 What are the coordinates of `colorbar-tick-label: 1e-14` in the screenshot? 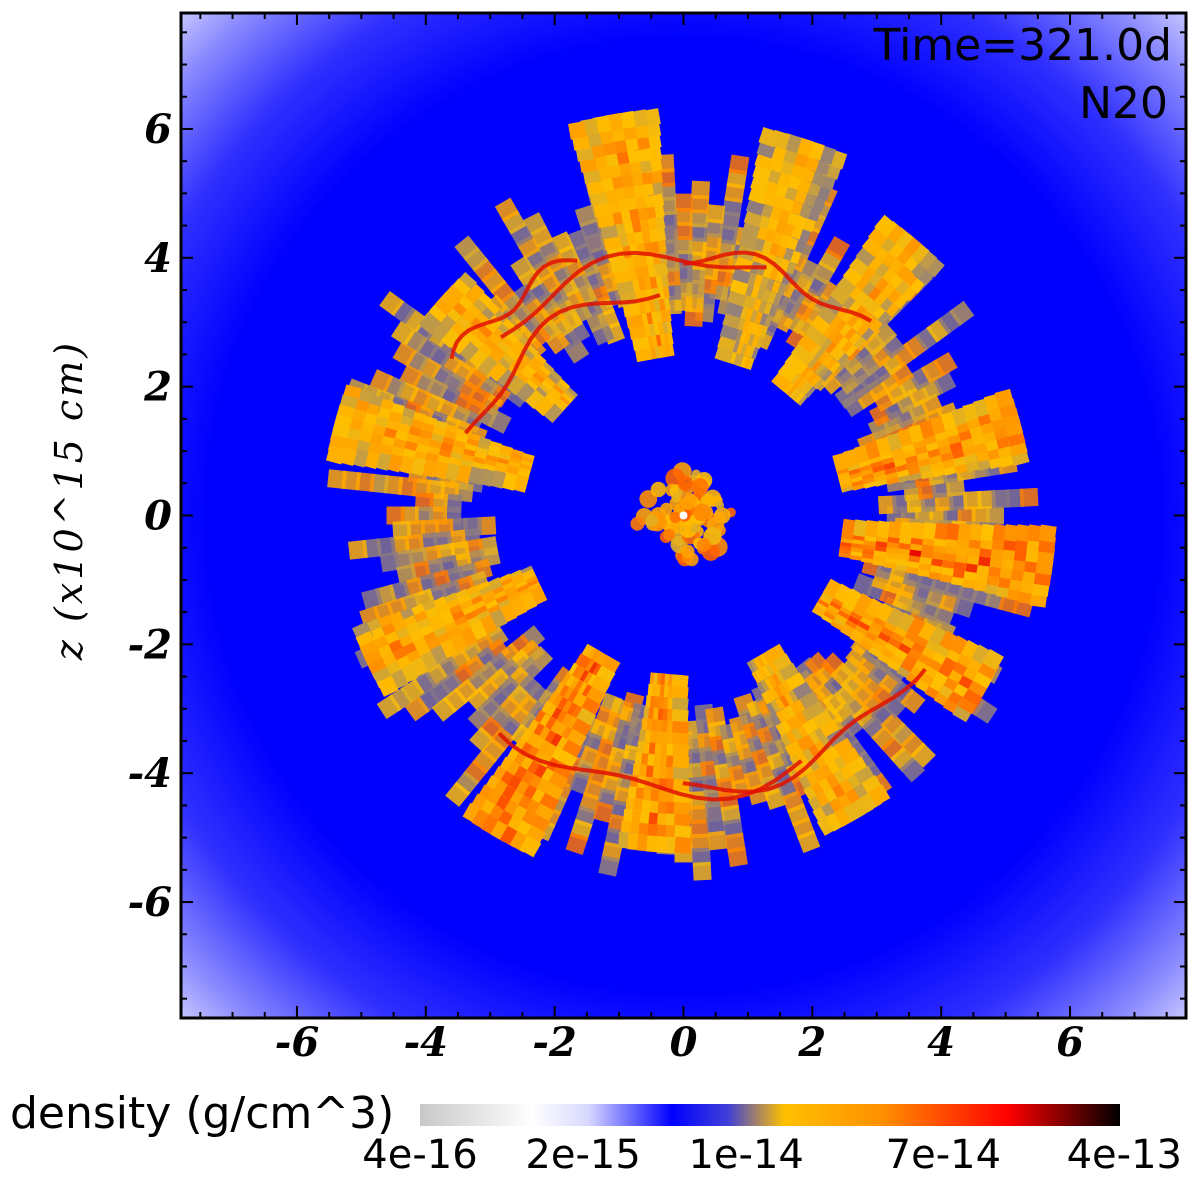 It's located at (745, 1155).